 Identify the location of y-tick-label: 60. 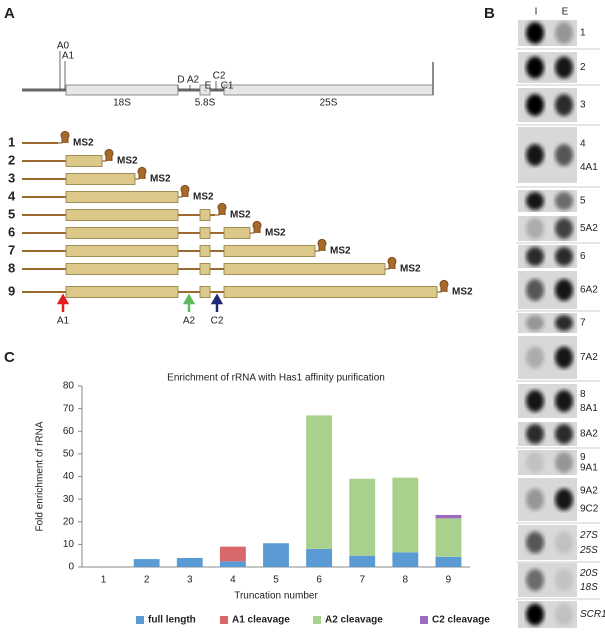
(69, 431).